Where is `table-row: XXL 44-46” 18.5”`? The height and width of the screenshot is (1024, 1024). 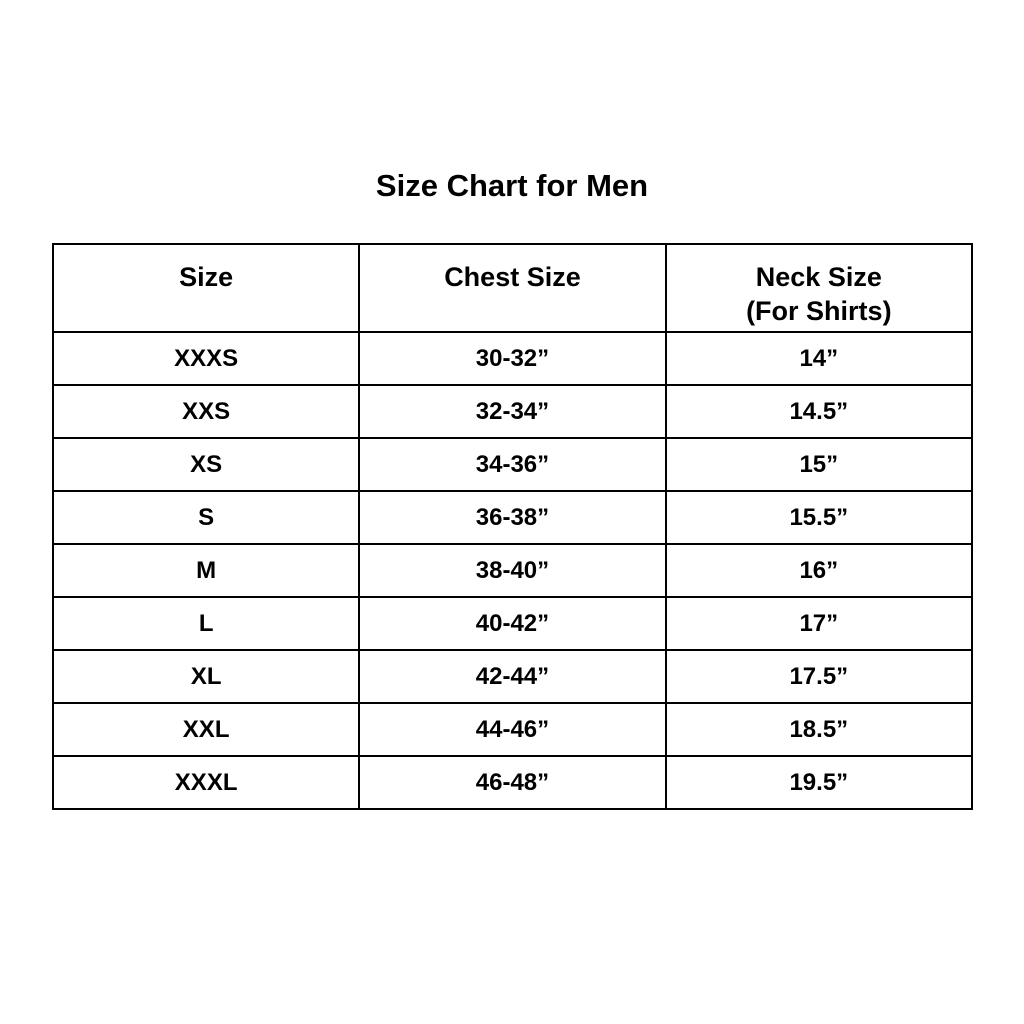 table-row: XXL 44-46” 18.5” is located at coordinates (512, 729).